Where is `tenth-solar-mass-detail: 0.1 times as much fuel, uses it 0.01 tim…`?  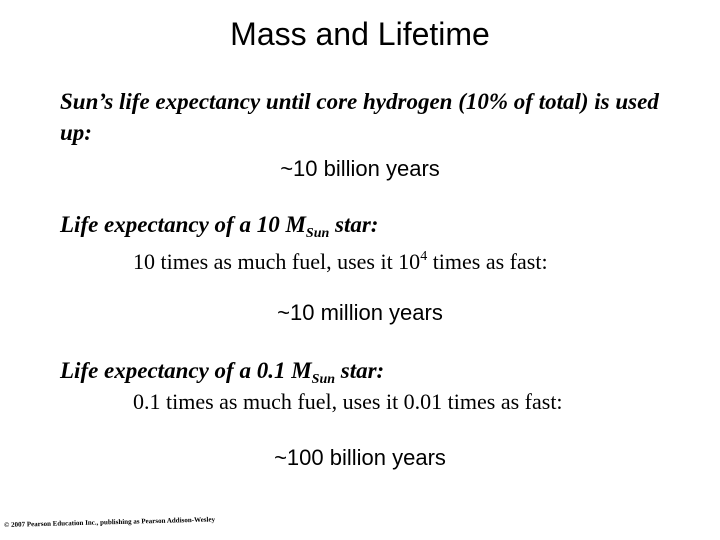 tenth-solar-mass-detail: 0.1 times as much fuel, uses it 0.01 tim… is located at coordinates (348, 401).